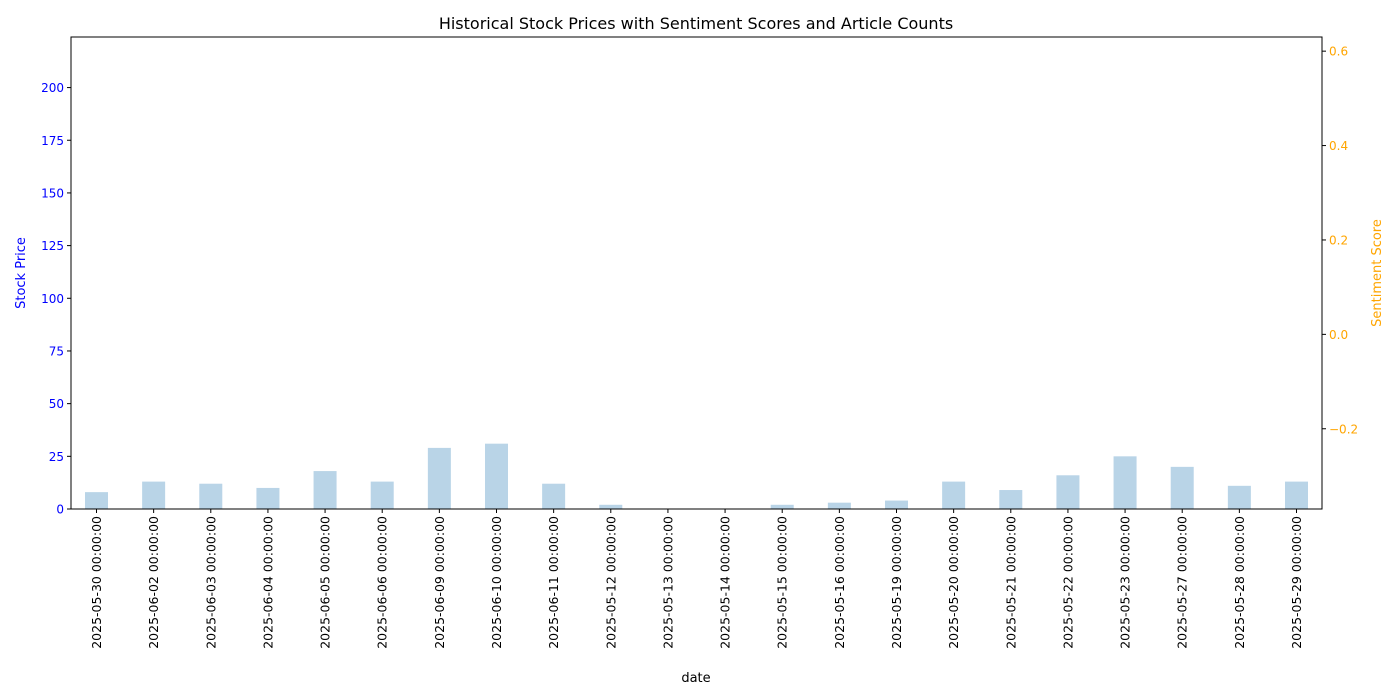 This screenshot has height=700, width=1400. I want to click on y-tick-label: 175, so click(52, 141).